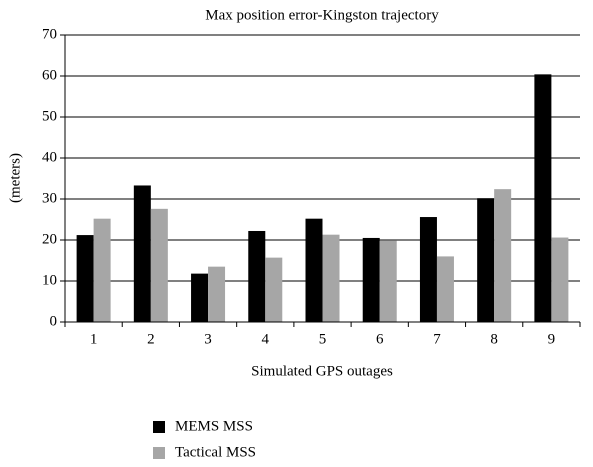 The height and width of the screenshot is (467, 593). I want to click on x-tick-label: 9, so click(552, 339).